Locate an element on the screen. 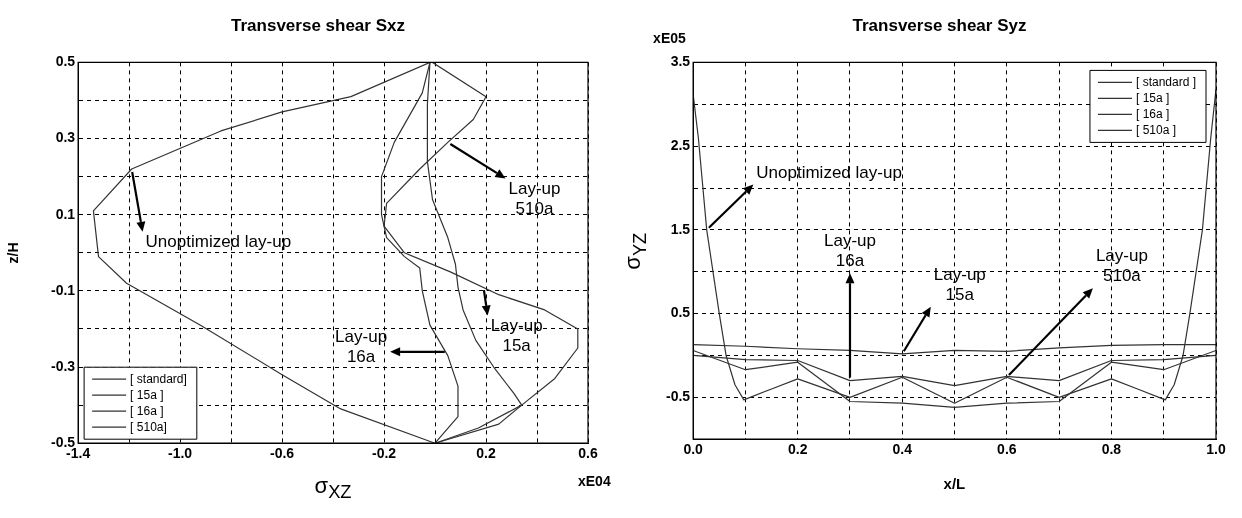 The width and height of the screenshot is (1242, 518). y-tick-label: 1.5 is located at coordinates (680, 228).